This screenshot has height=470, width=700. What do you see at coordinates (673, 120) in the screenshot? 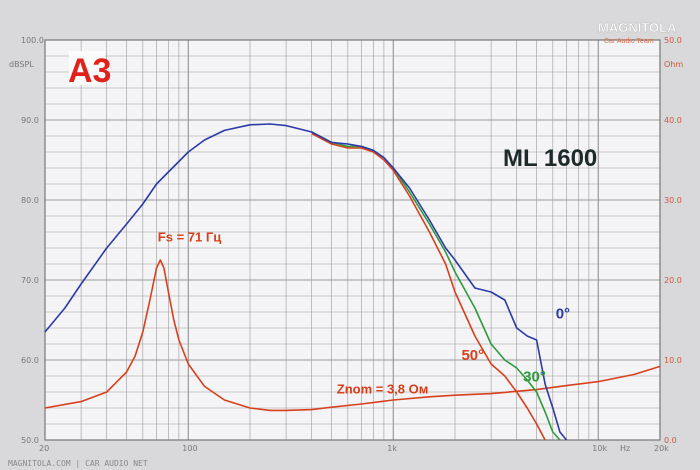
I see `y-right-tick-label: 40.0` at bounding box center [673, 120].